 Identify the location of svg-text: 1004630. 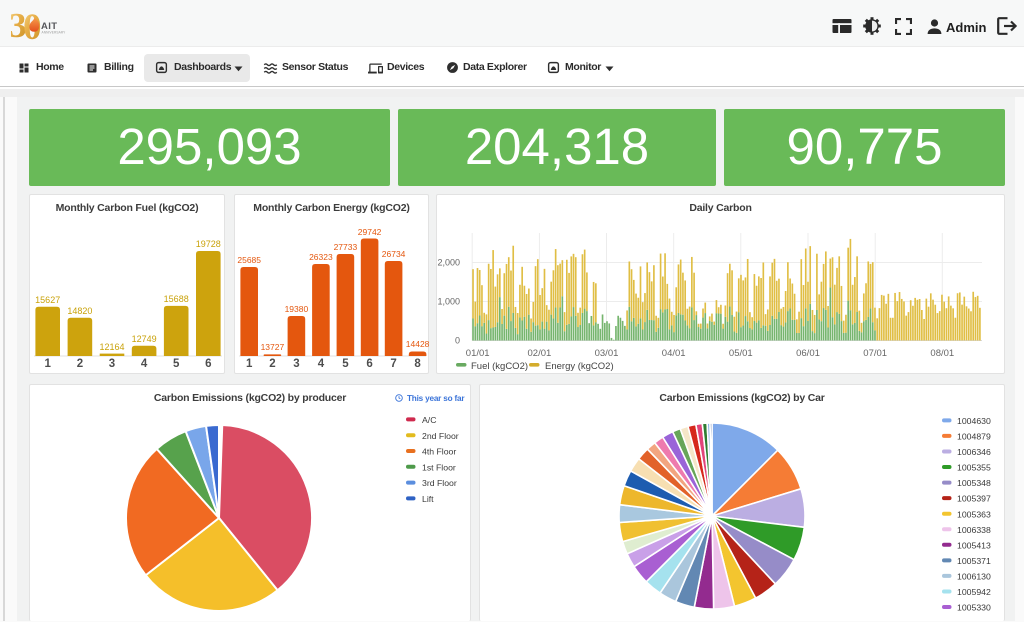
(974, 421).